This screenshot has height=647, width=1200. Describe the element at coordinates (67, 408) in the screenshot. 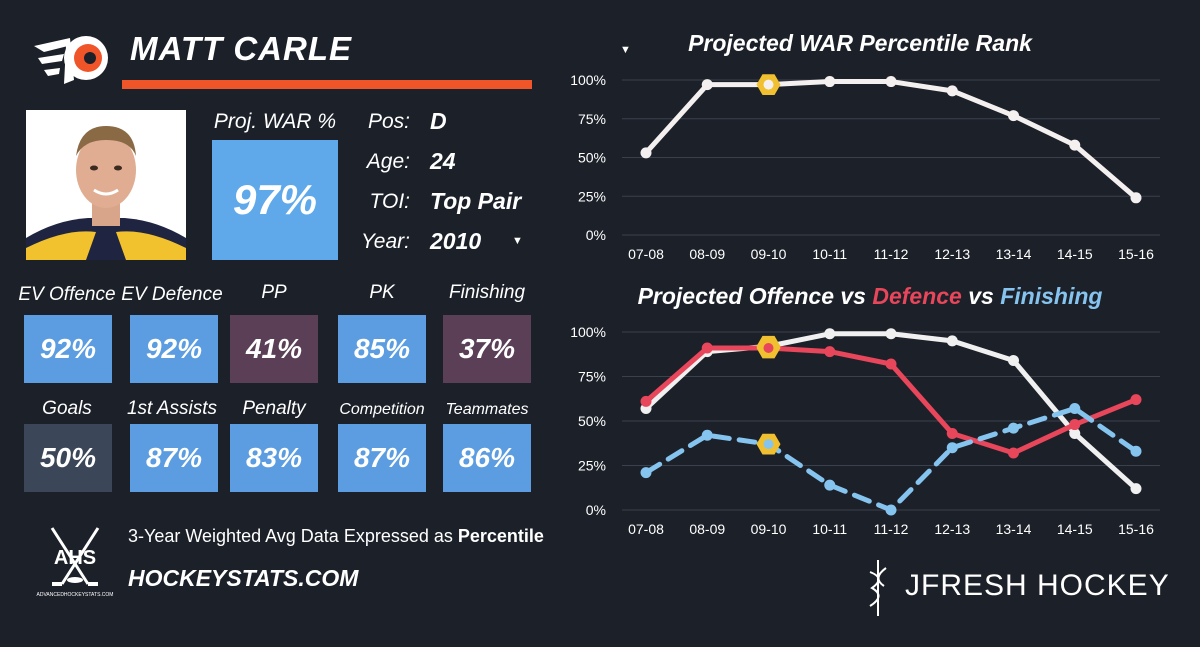

I see `tile-label-goals: Goals` at that location.